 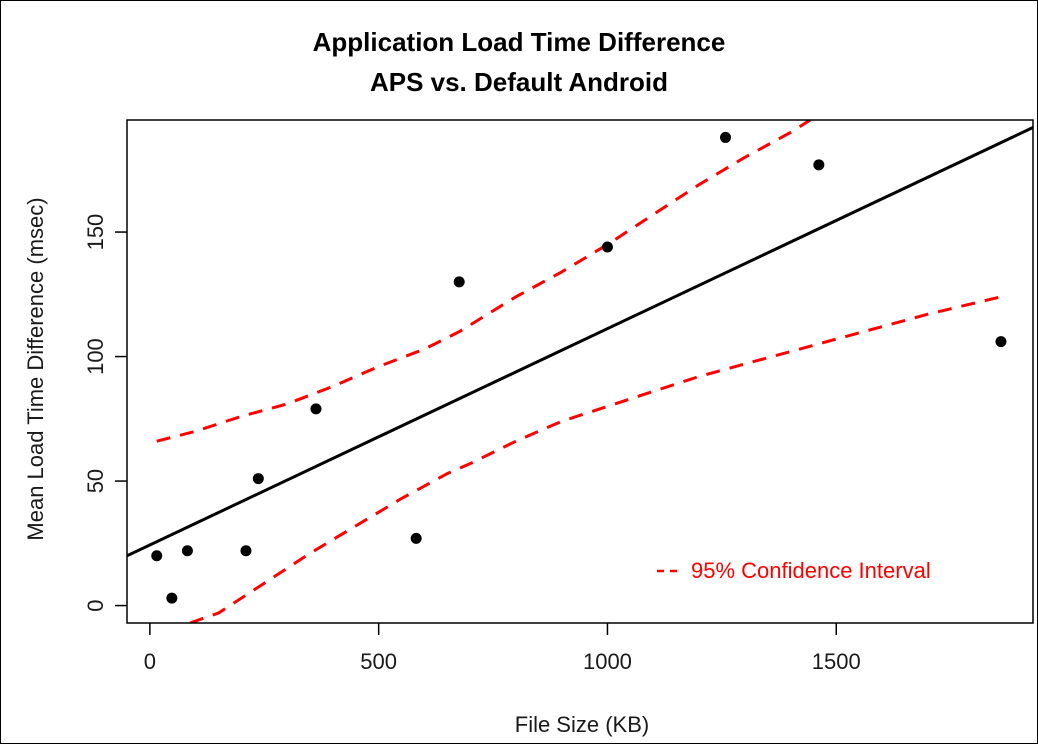 I want to click on y-tick-label: 0, so click(x=95, y=605).